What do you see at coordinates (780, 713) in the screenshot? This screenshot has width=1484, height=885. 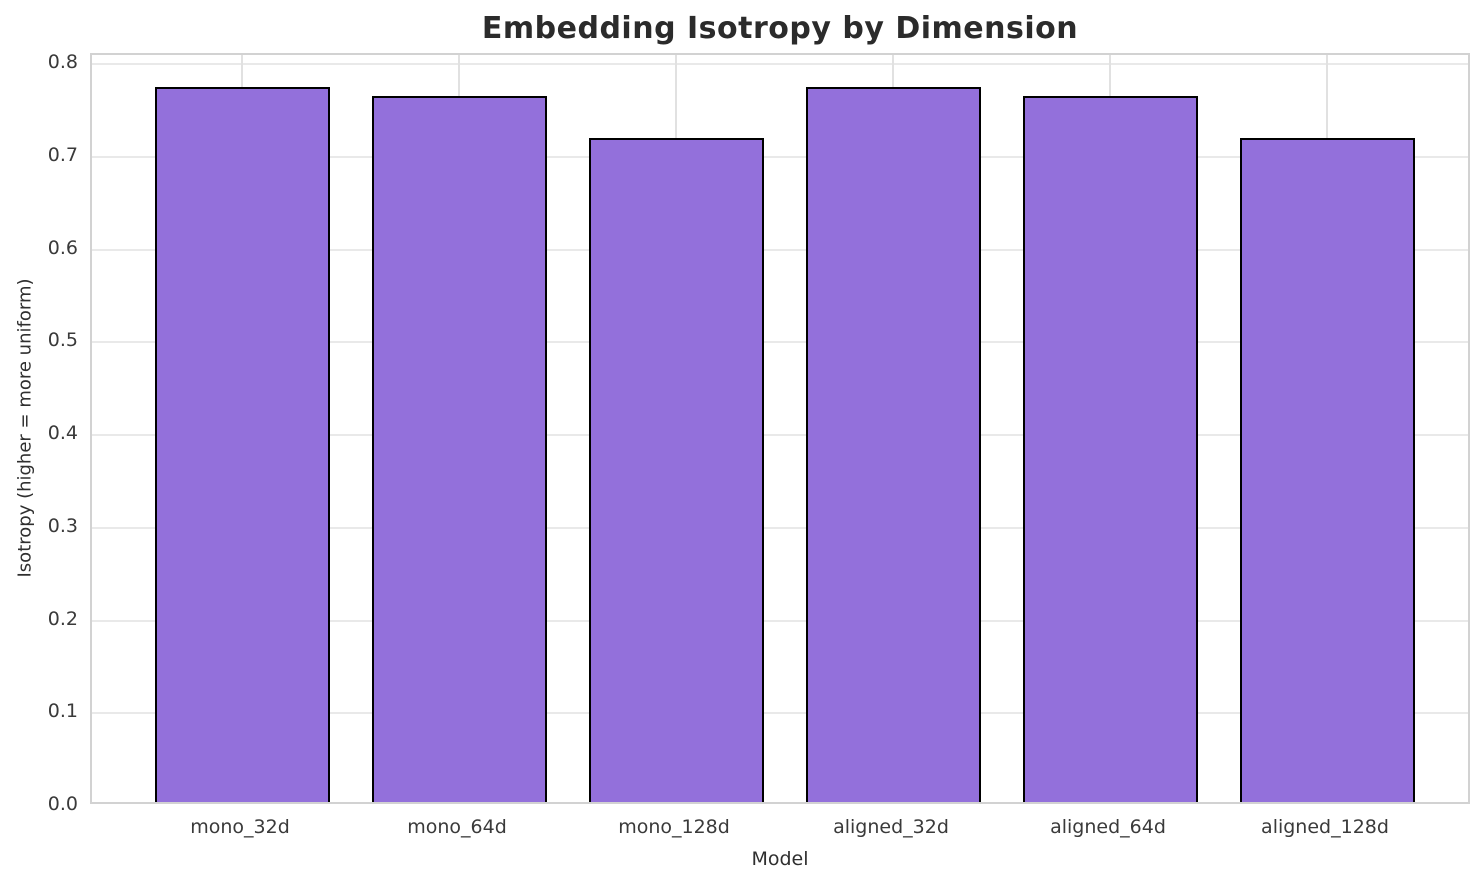 I see `h-gridline-0.1` at bounding box center [780, 713].